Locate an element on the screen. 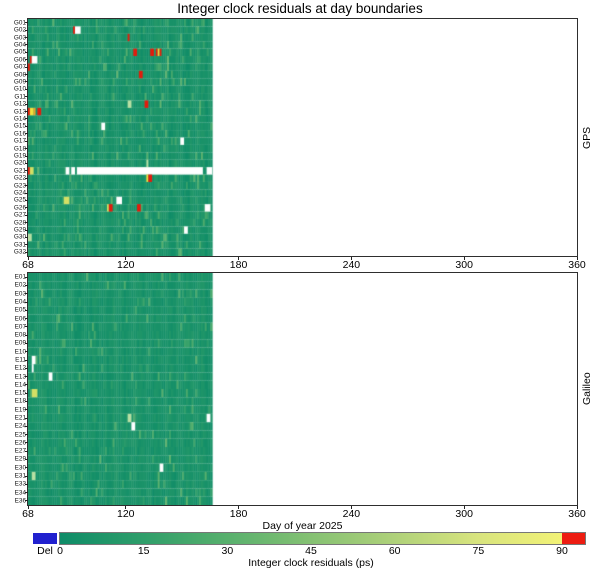 The image size is (600, 571). row-label-g05: G05 is located at coordinates (19, 52).